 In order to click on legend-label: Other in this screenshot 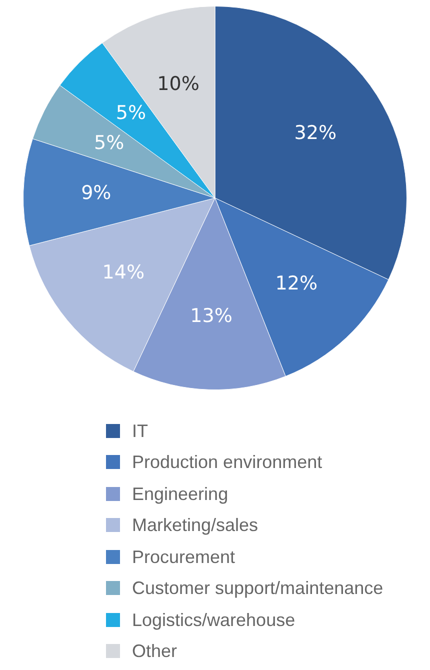, I will do `click(155, 651)`.